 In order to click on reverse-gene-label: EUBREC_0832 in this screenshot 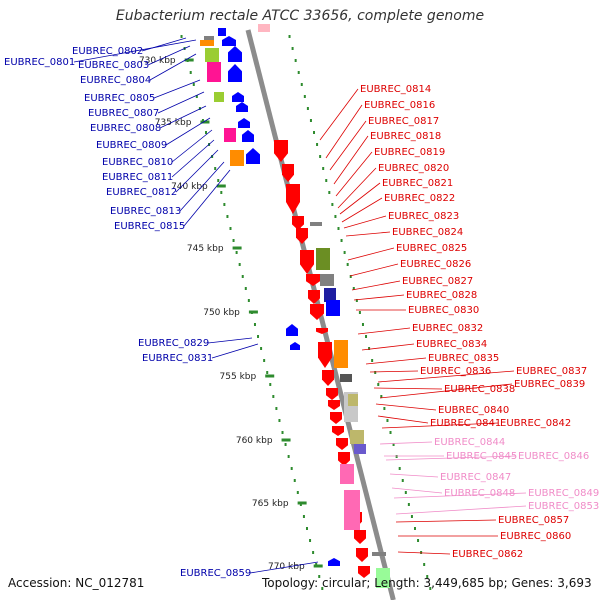, I will do `click(447, 328)`.